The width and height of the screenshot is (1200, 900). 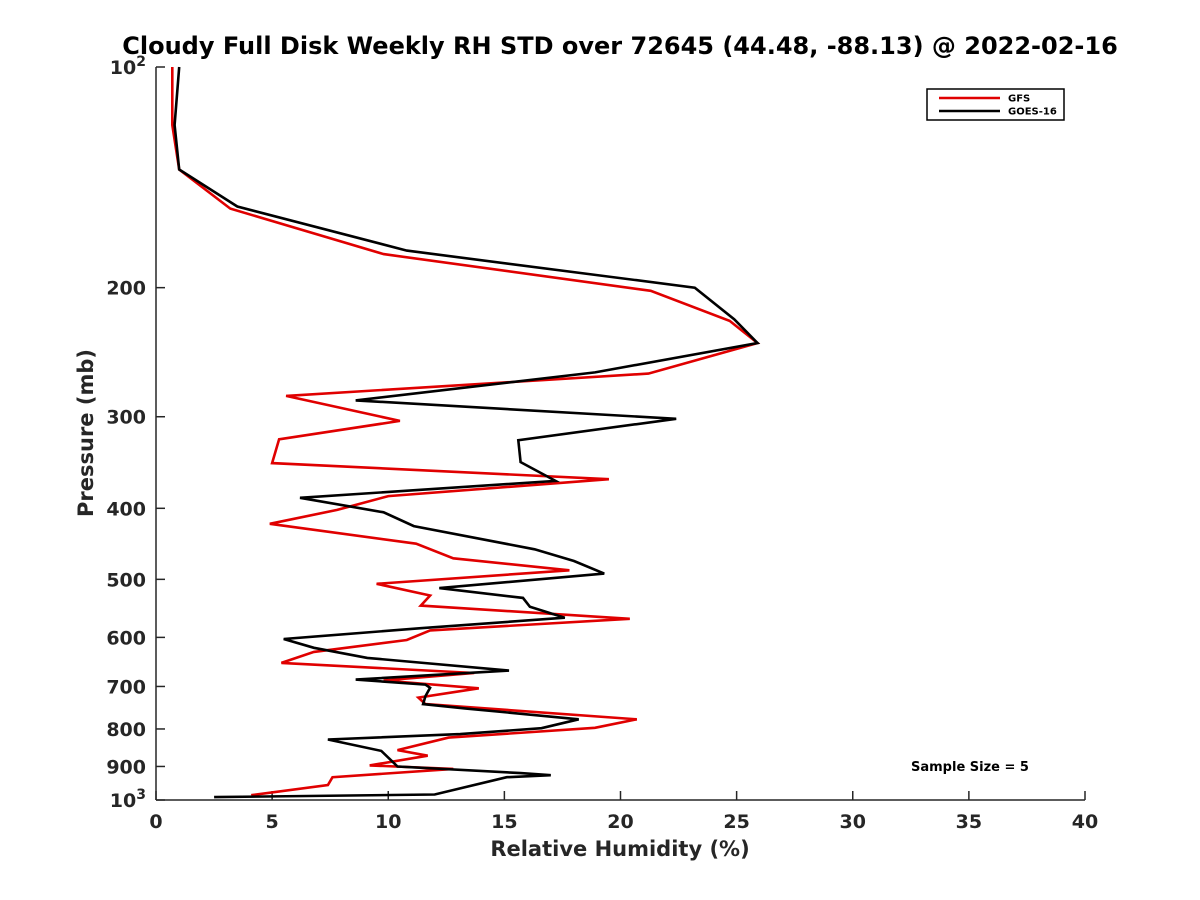 I want to click on x-tick-label: 15, so click(x=504, y=822).